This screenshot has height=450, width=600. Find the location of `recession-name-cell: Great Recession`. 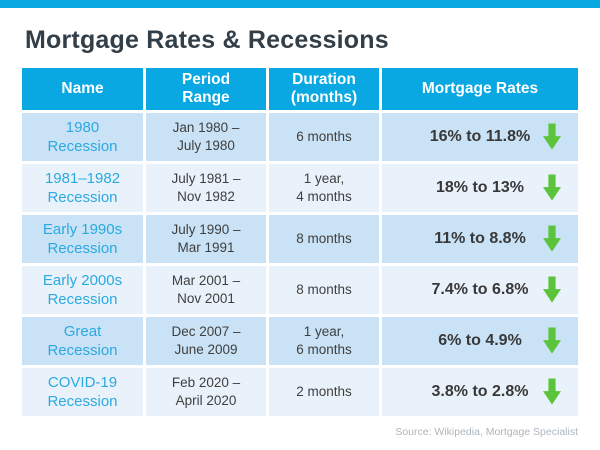

recession-name-cell: Great Recession is located at coordinates (82, 341).